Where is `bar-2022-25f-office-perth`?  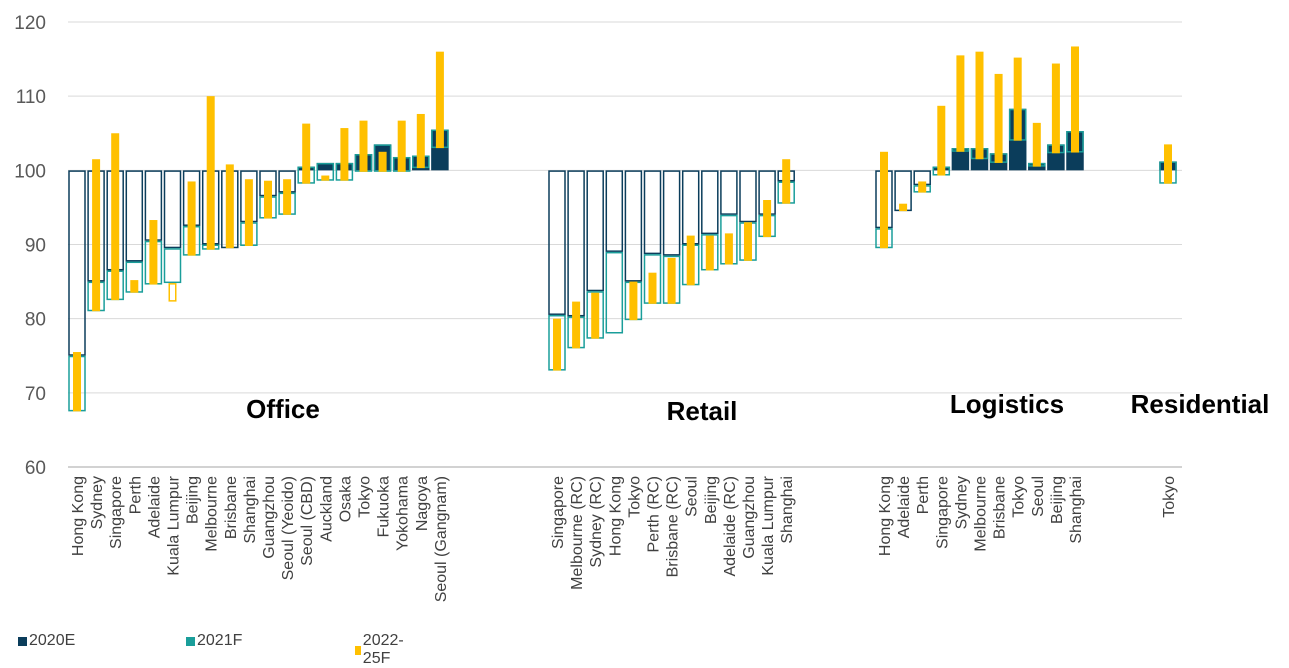
bar-2022-25f-office-perth is located at coordinates (134, 286).